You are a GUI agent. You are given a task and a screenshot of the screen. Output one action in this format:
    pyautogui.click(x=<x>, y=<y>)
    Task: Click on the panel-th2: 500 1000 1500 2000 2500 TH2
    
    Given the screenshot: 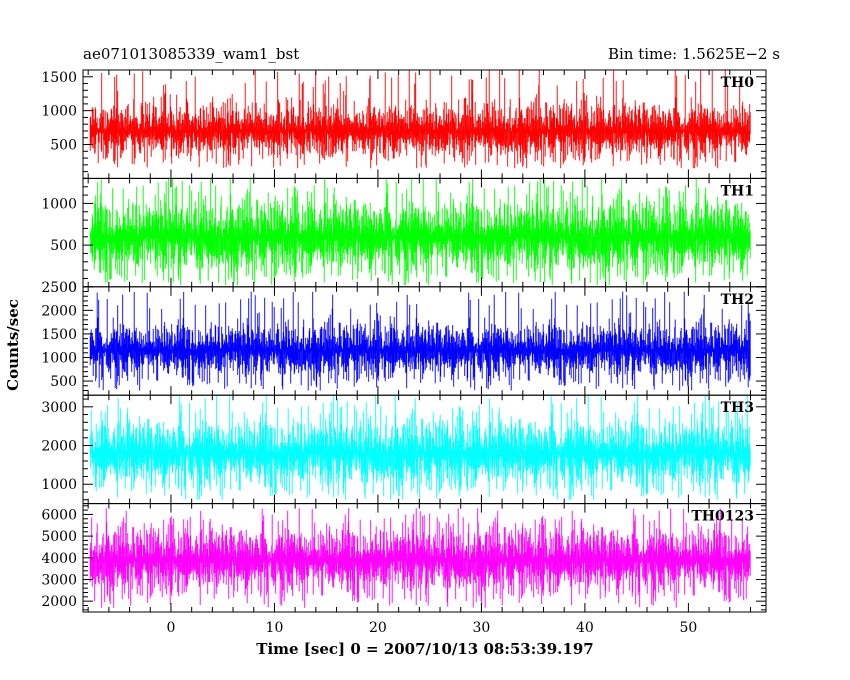 What is the action you would take?
    pyautogui.click(x=404, y=338)
    